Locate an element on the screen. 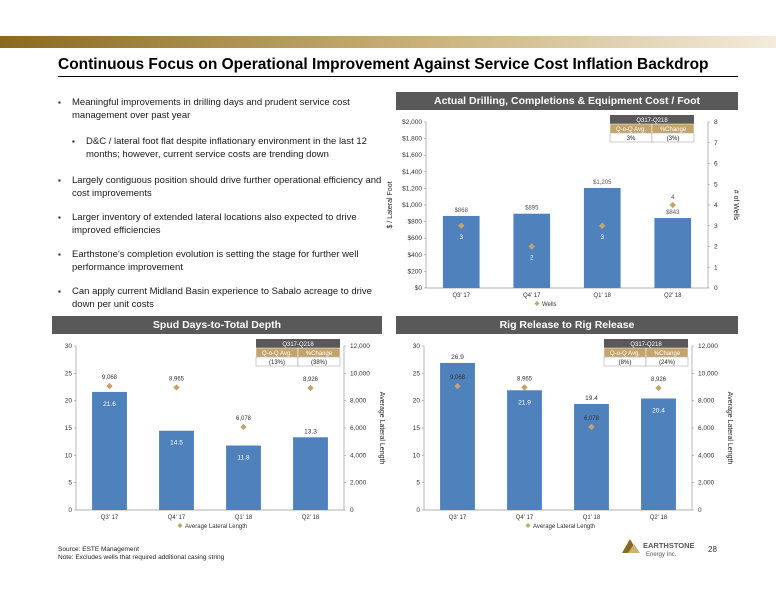  bar-value-label: $868 is located at coordinates (462, 211).